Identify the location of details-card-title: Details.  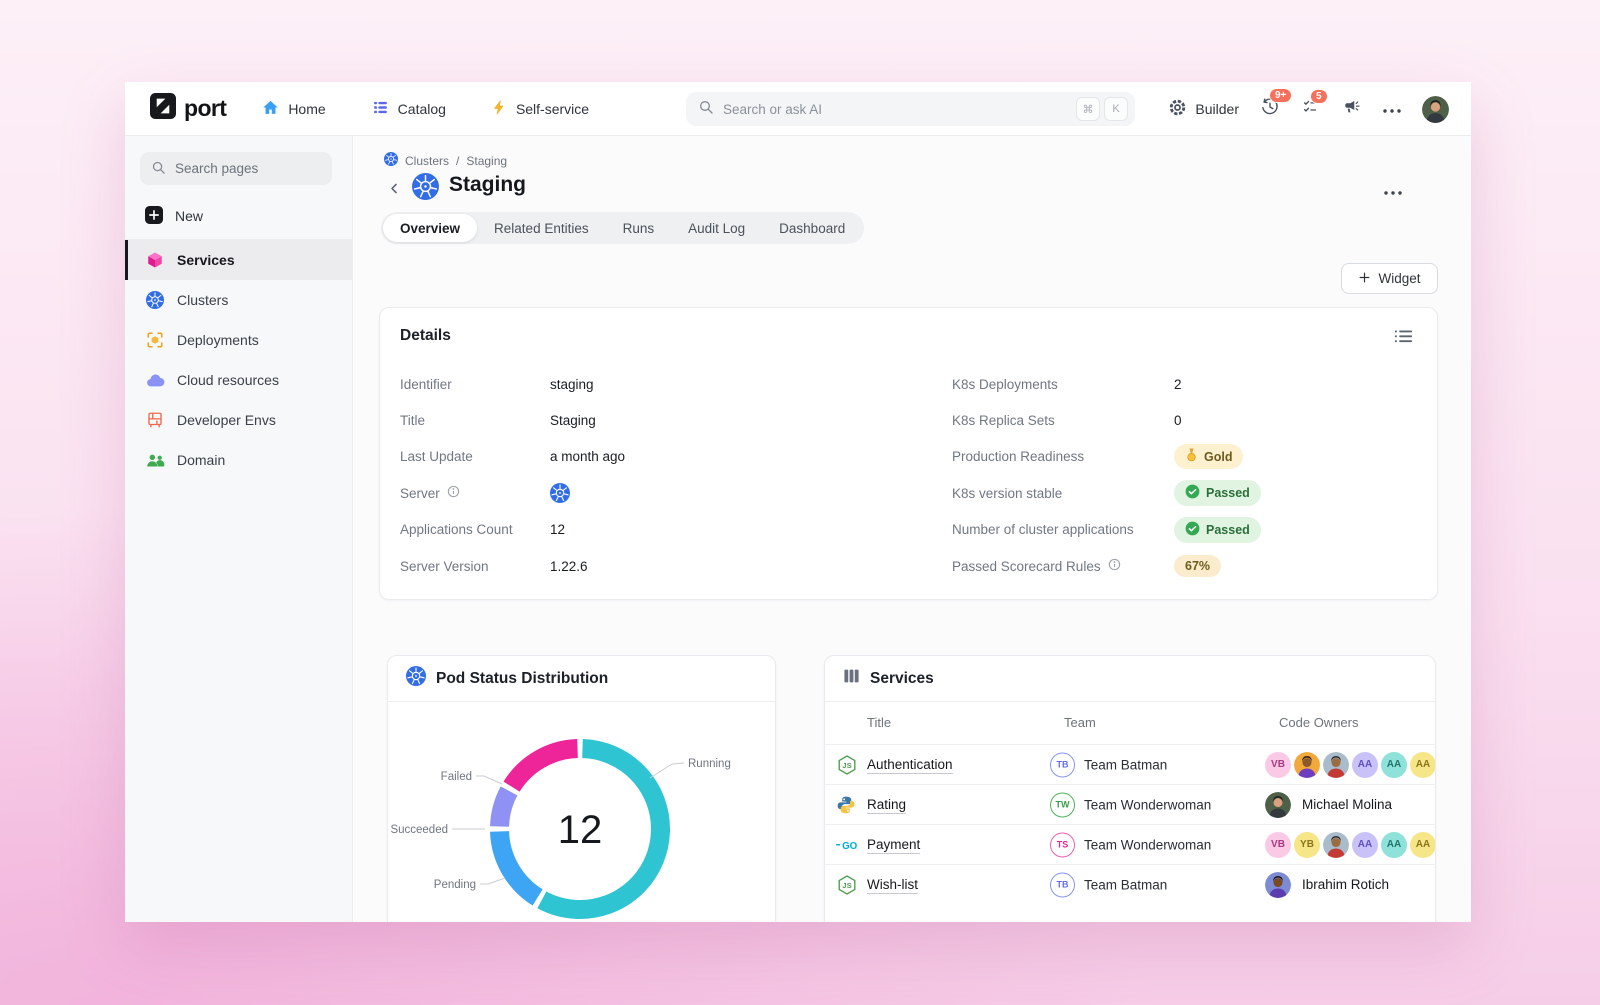
(425, 335).